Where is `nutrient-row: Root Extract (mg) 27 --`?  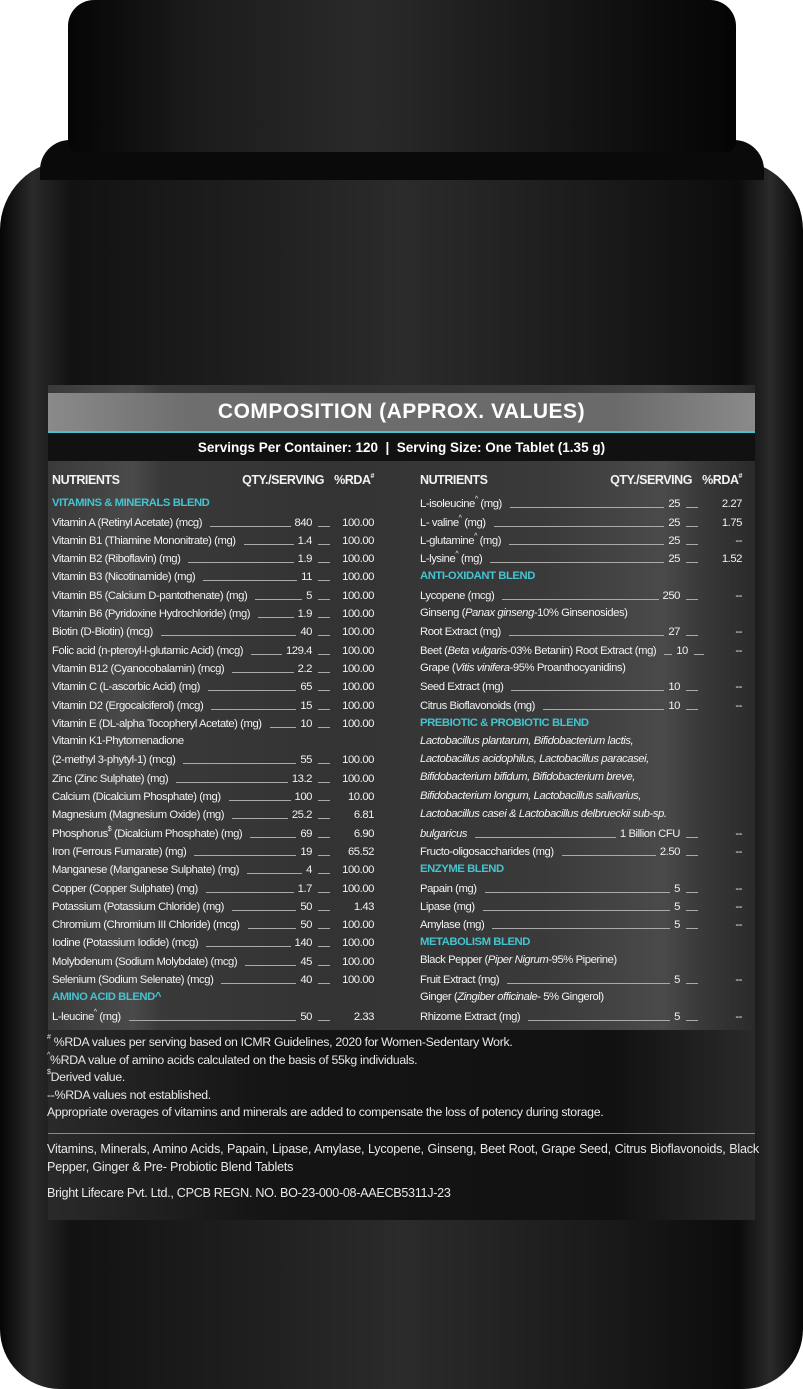
nutrient-row: Root Extract (mg) 27 -- is located at coordinates (581, 631).